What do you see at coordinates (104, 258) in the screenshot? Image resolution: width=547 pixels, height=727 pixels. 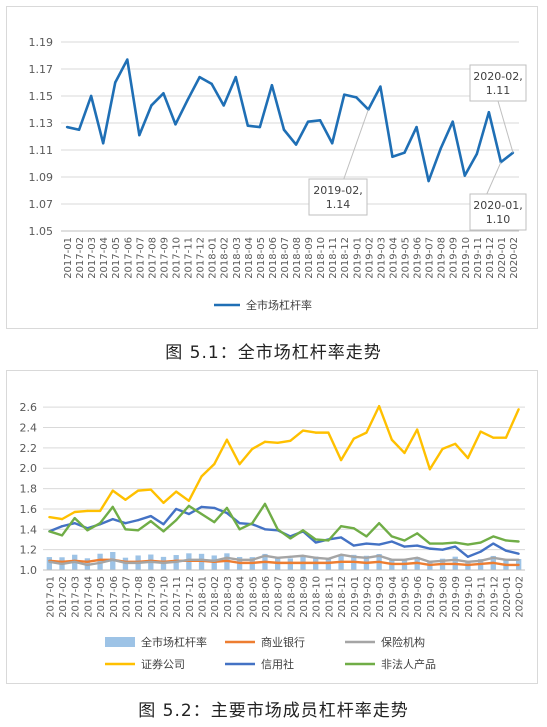 I see `x-tick-label: 2017-04` at bounding box center [104, 258].